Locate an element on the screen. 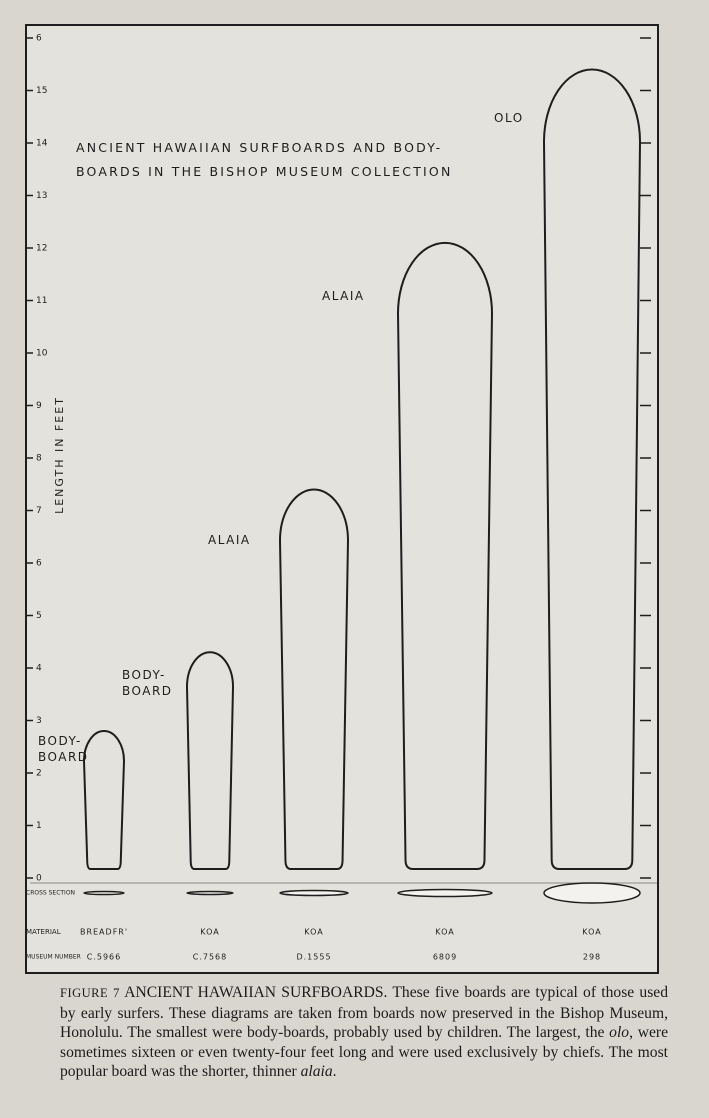 The width and height of the screenshot is (709, 1118). caption-text: . is located at coordinates (334, 1072).